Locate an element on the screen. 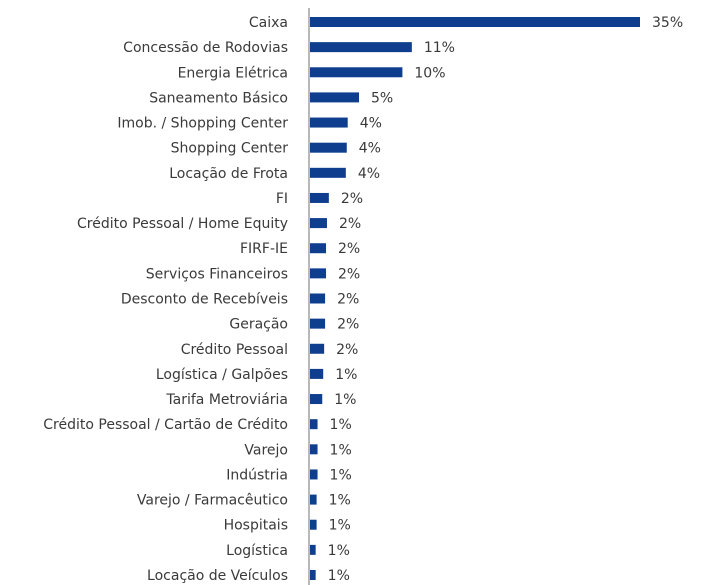  category-label: Desconto de Recebíveis is located at coordinates (204, 300).